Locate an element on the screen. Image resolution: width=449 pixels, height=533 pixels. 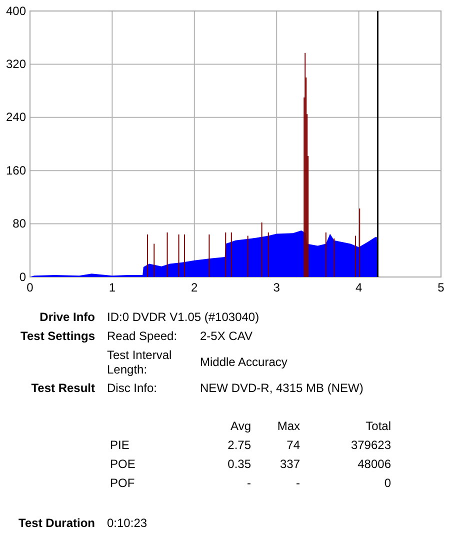
text: 337 is located at coordinates (290, 464).